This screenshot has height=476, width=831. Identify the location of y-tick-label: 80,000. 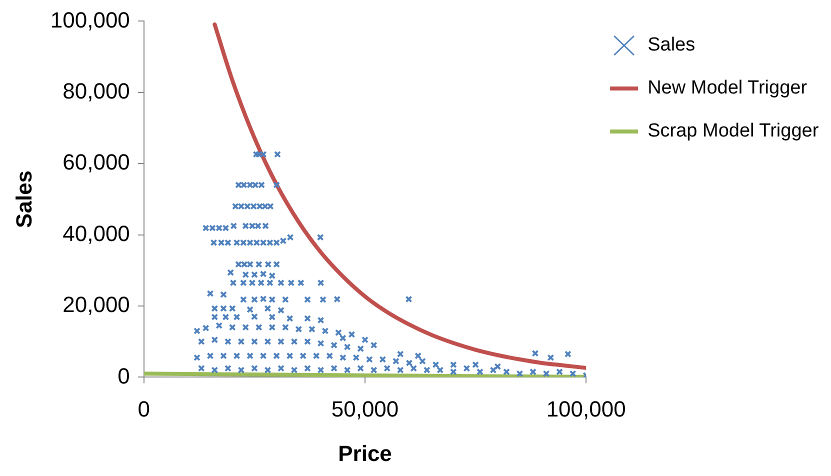
(96, 91).